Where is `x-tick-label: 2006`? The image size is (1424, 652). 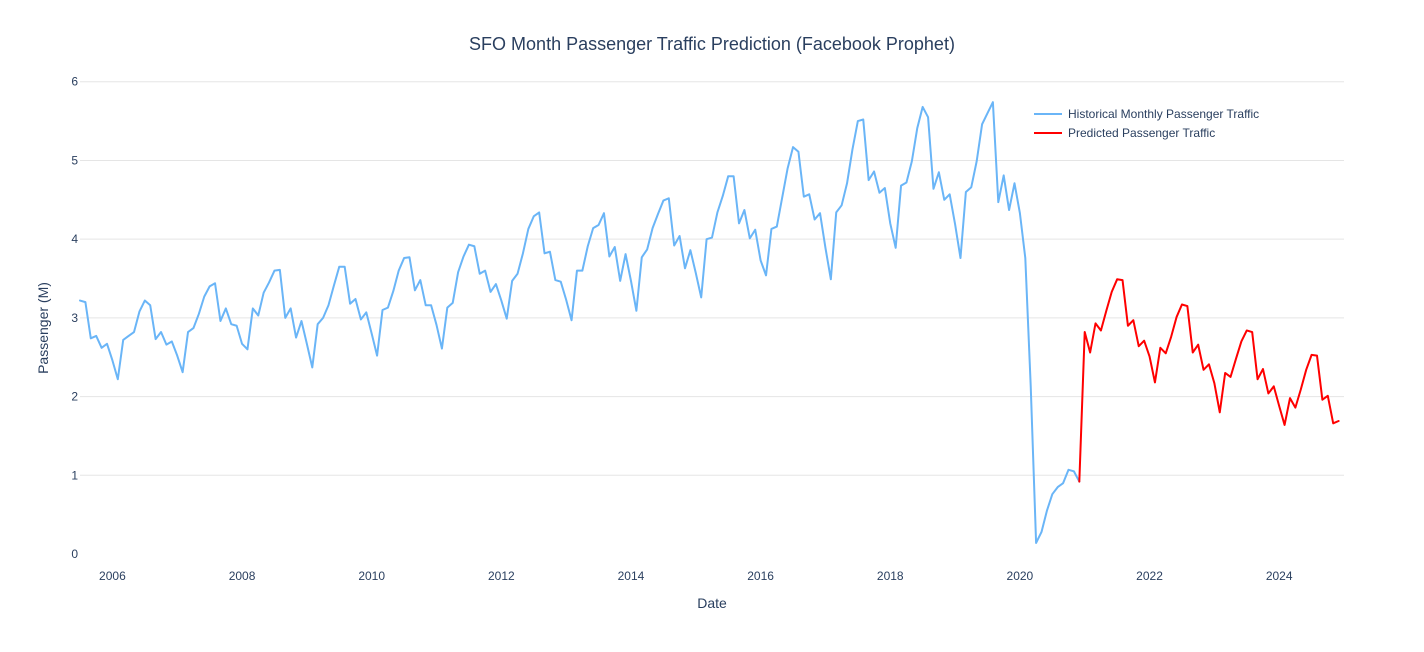
x-tick-label: 2006 is located at coordinates (112, 576).